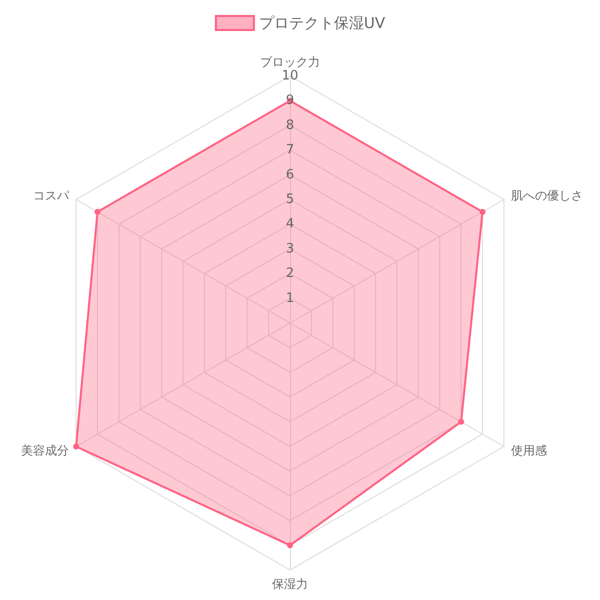 This screenshot has height=600, width=600. I want to click on y-tick-label: 8, so click(290, 125).